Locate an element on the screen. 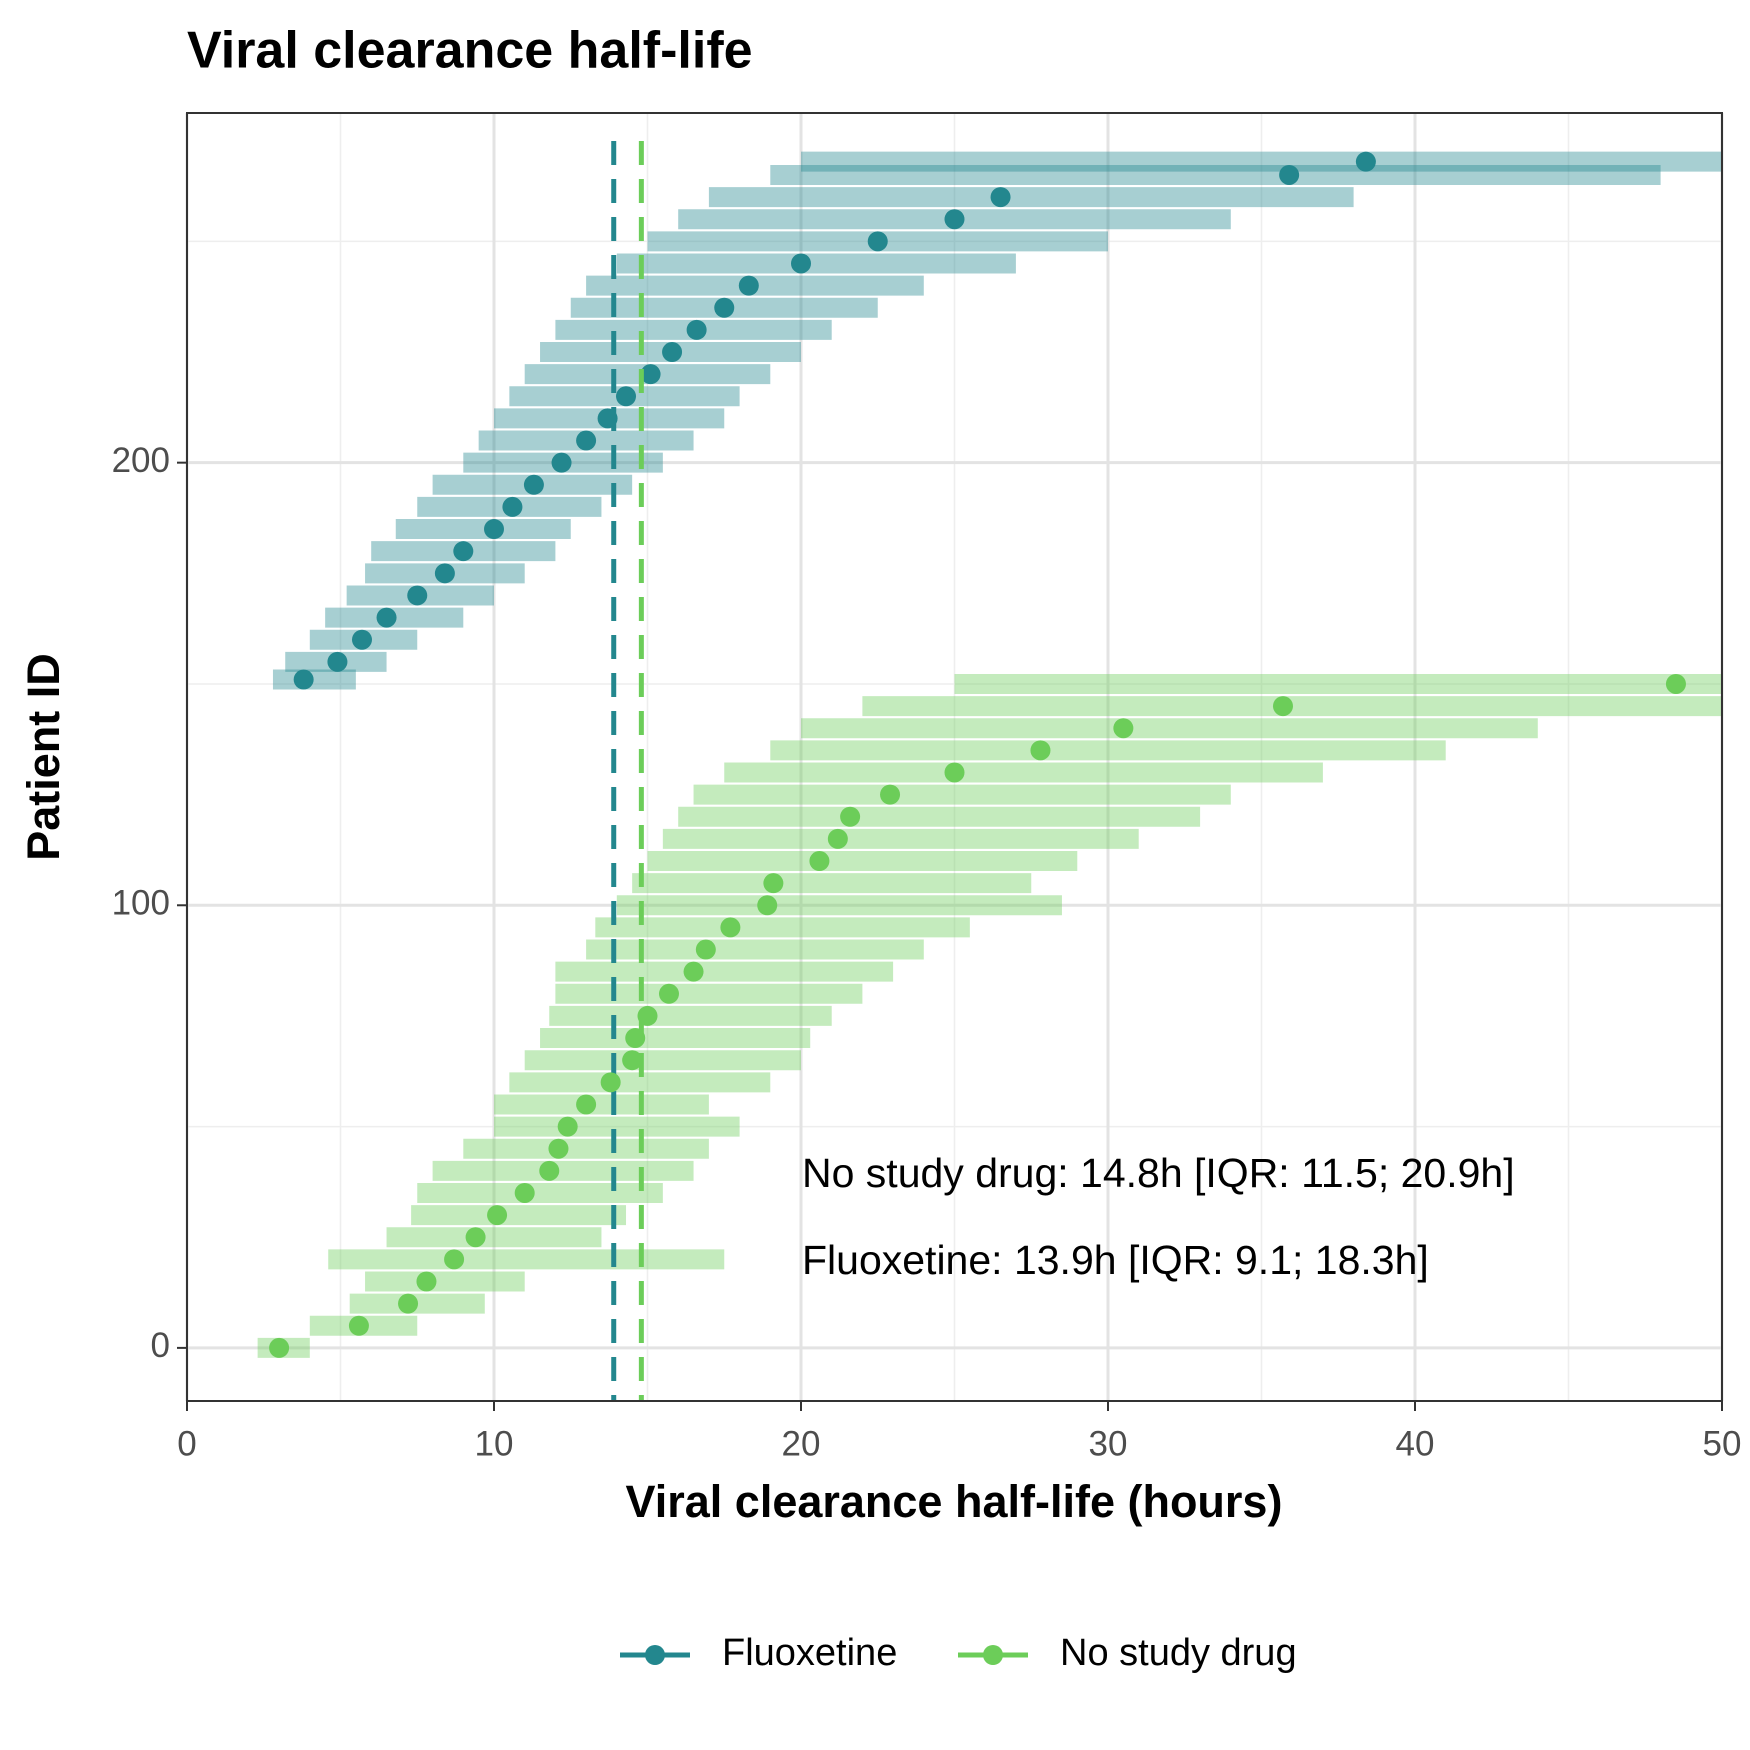 Image resolution: width=1750 pixels, height=1750 pixels. x-tick-label: 20 is located at coordinates (801, 1443).